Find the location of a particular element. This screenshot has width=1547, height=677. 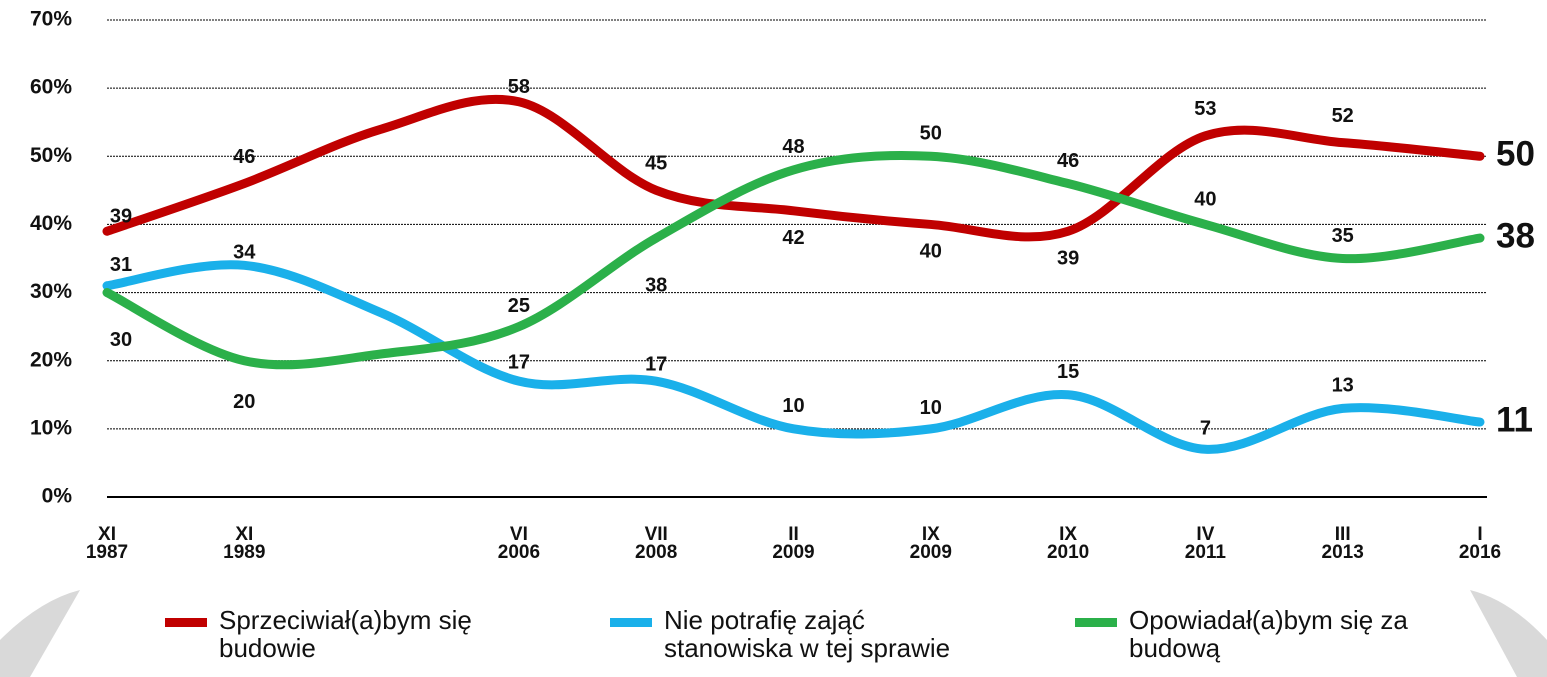

y-tick-label: 50% is located at coordinates (51, 155).